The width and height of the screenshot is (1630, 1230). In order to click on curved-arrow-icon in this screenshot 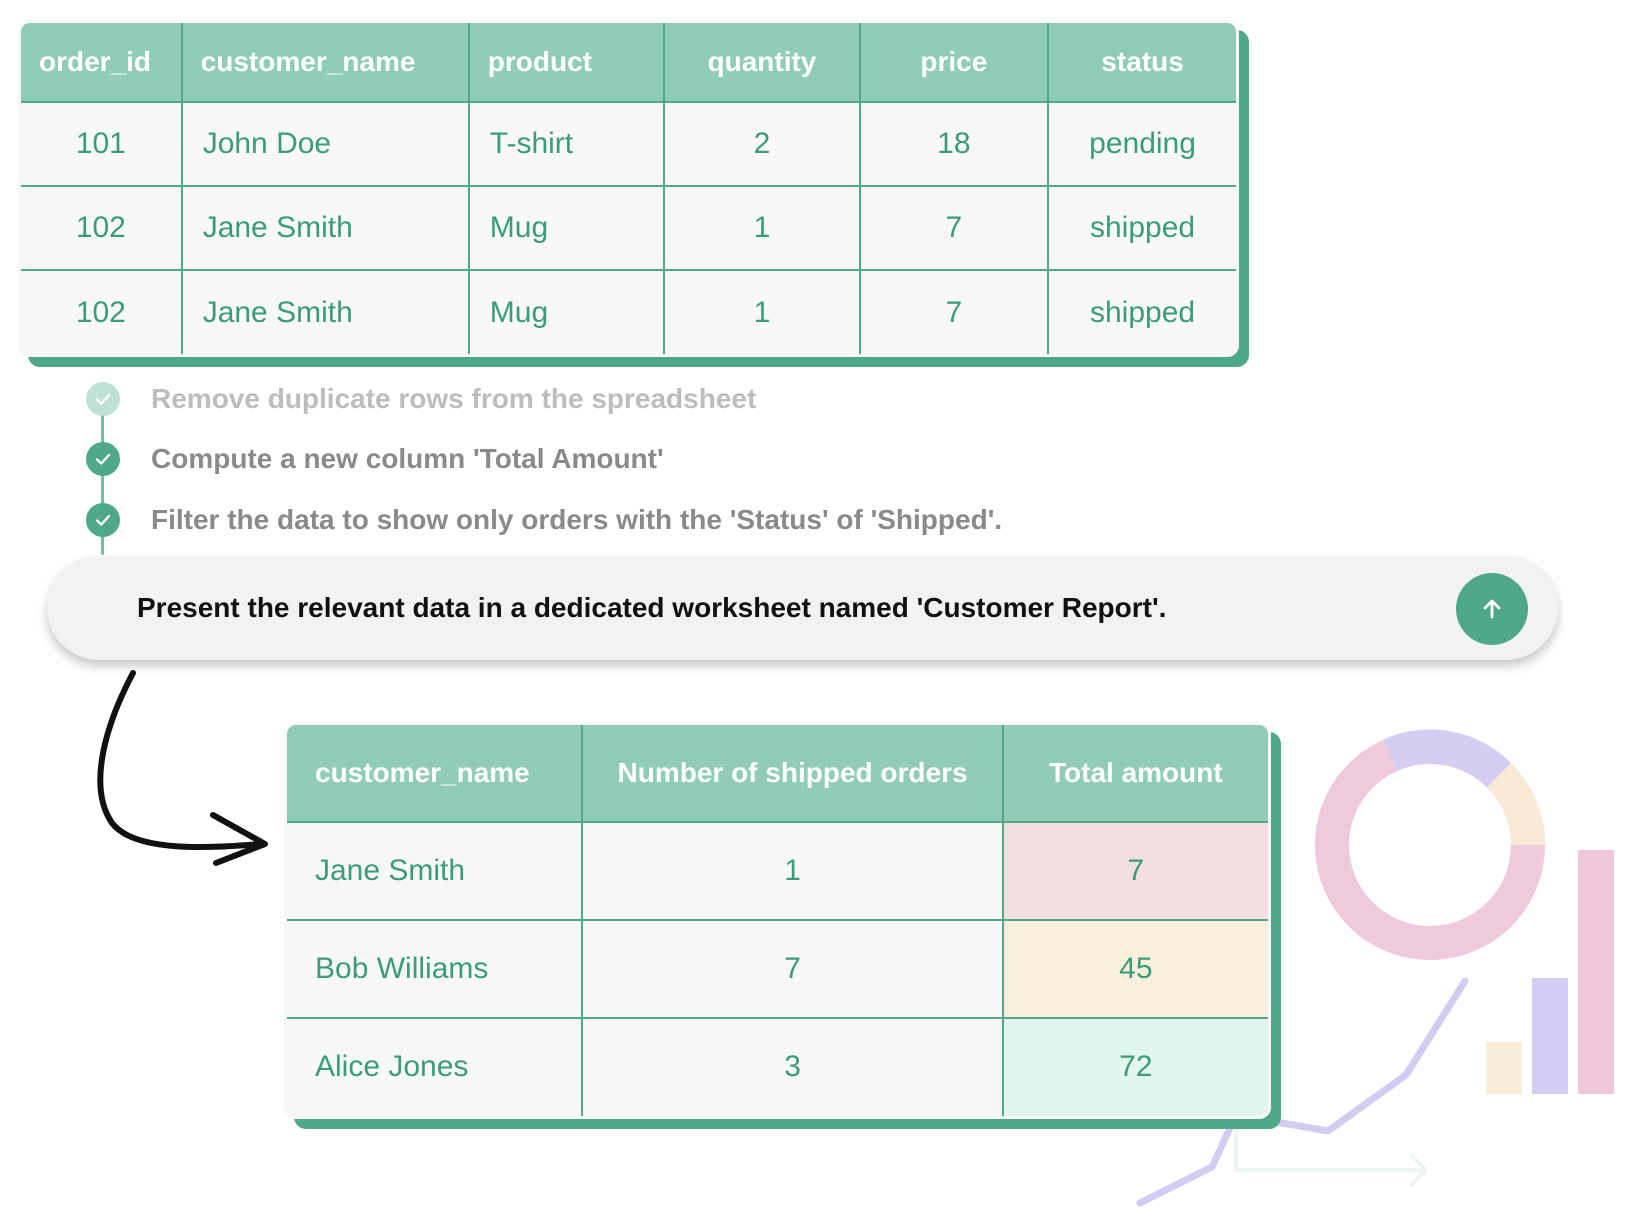, I will do `click(182, 768)`.